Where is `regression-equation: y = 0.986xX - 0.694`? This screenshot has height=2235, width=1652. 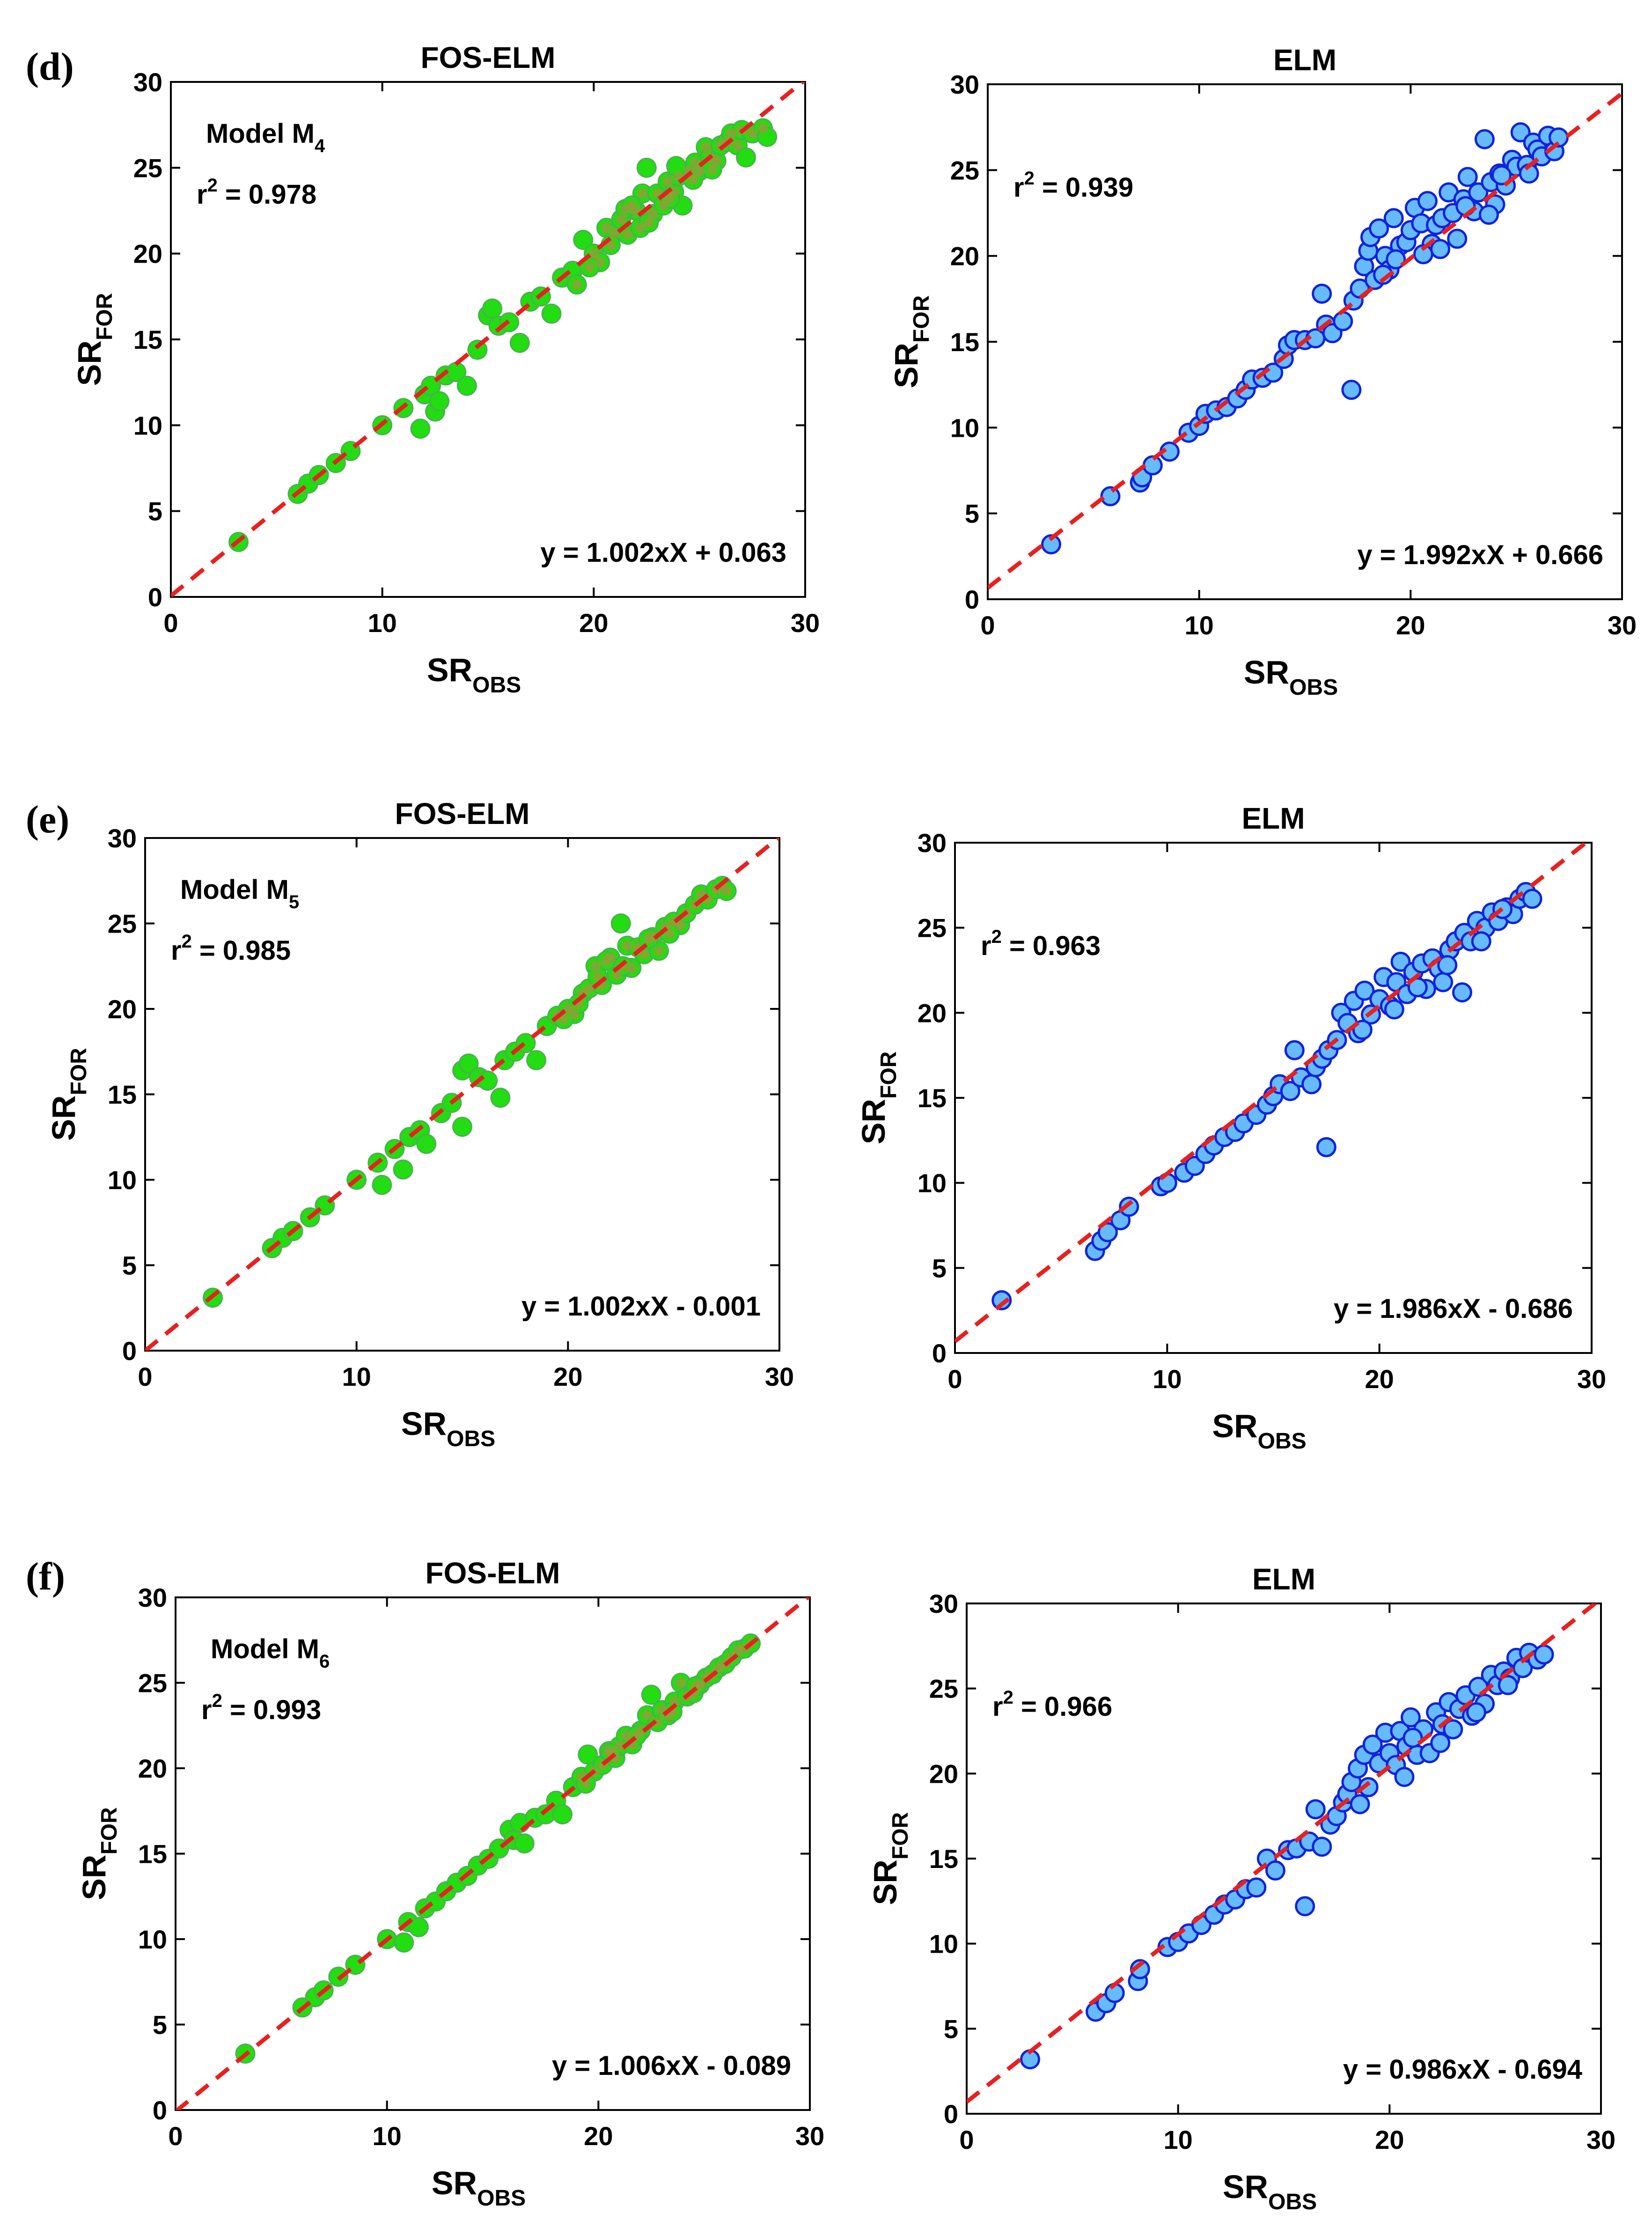 regression-equation: y = 0.986xX - 0.694 is located at coordinates (1462, 2069).